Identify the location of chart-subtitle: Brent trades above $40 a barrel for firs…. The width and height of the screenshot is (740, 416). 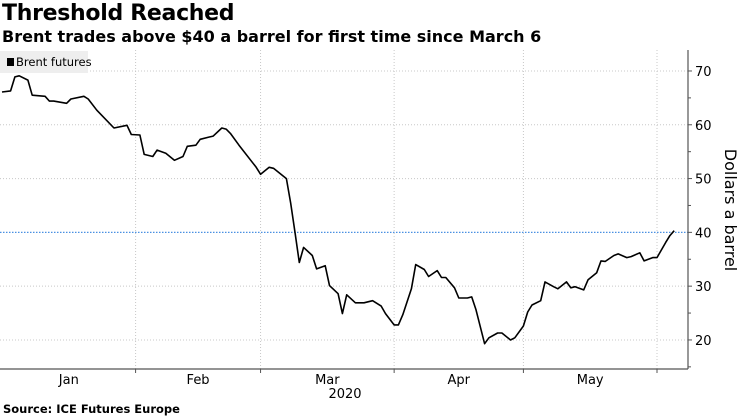
(272, 36).